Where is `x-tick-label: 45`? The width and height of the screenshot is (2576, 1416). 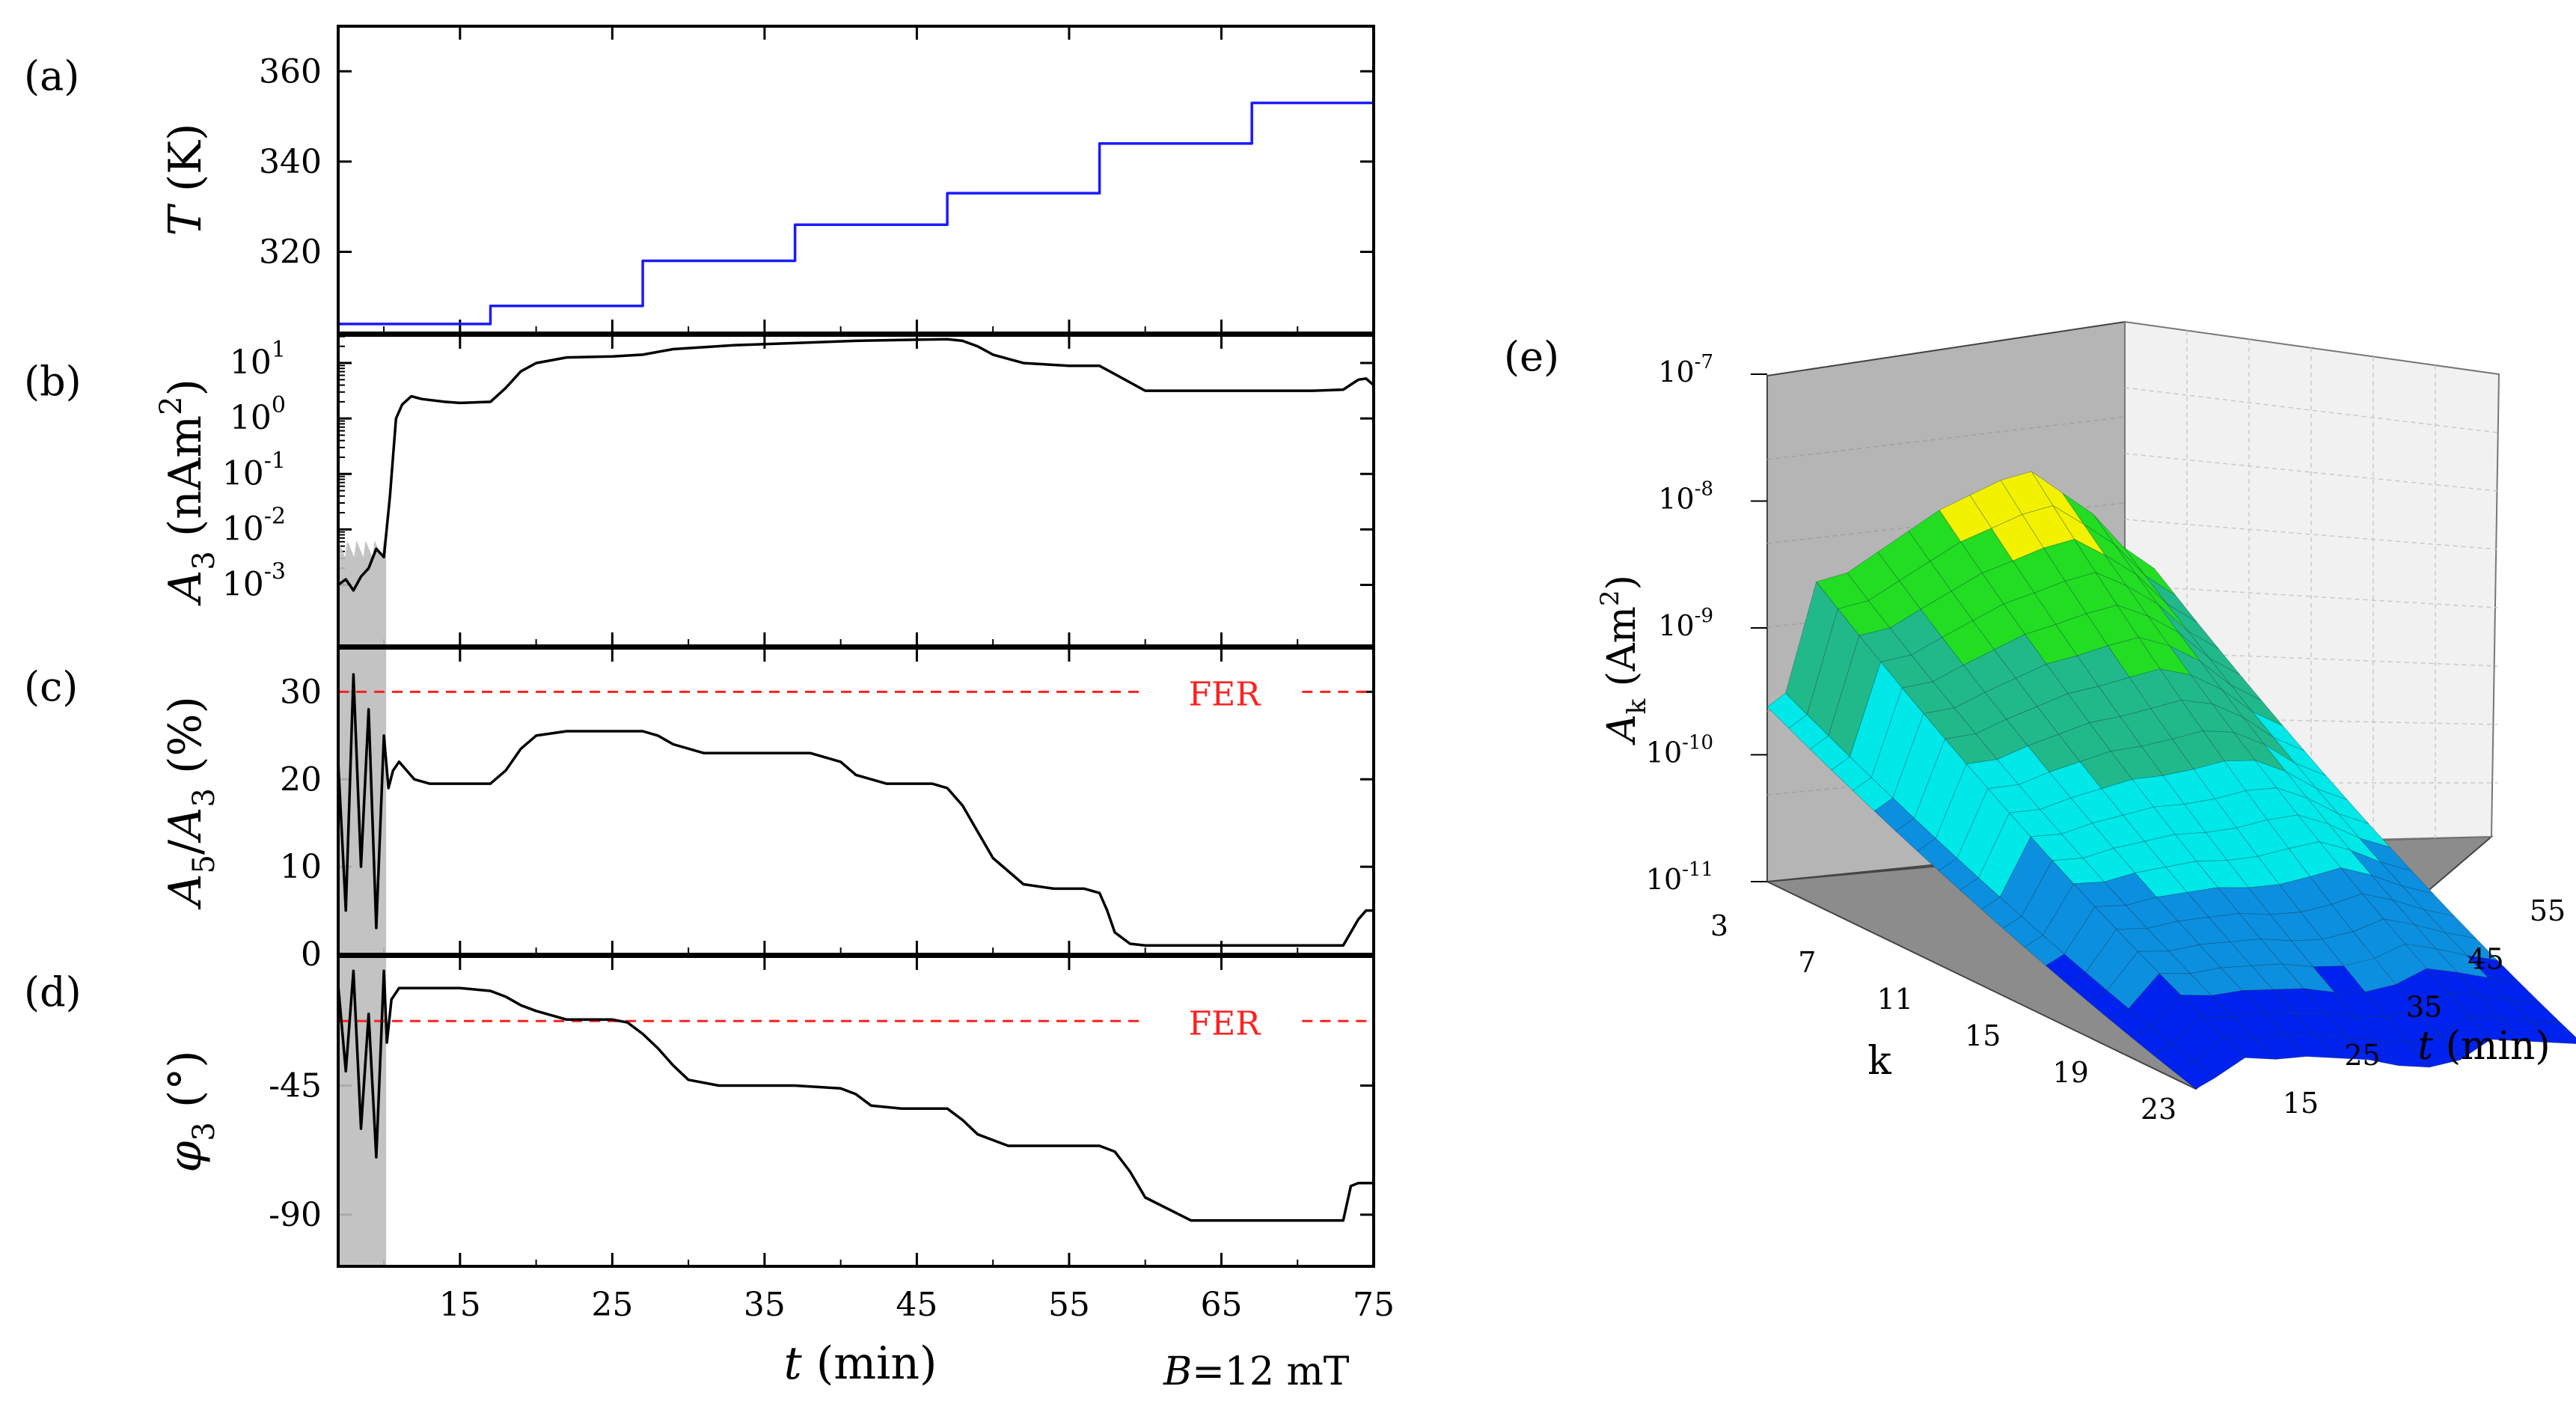 x-tick-label: 45 is located at coordinates (916, 1305).